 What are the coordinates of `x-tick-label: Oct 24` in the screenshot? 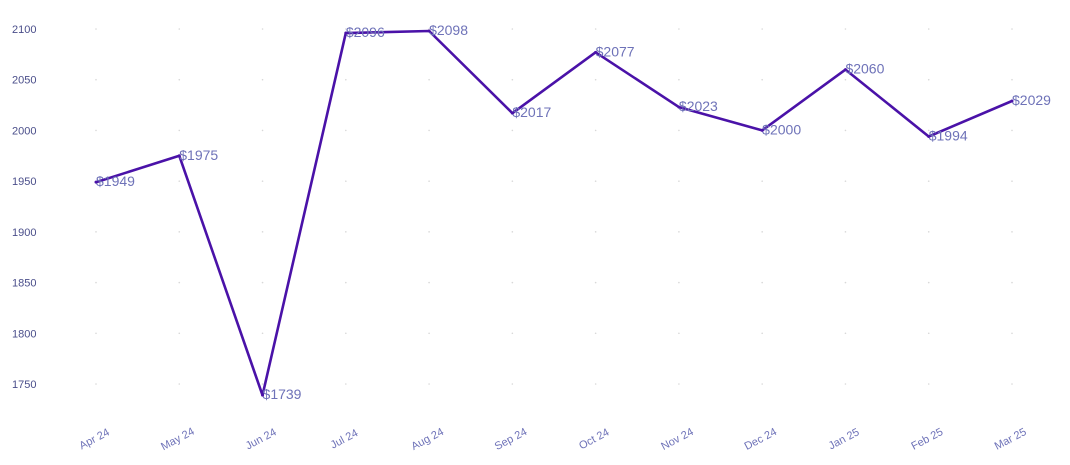 It's located at (594, 439).